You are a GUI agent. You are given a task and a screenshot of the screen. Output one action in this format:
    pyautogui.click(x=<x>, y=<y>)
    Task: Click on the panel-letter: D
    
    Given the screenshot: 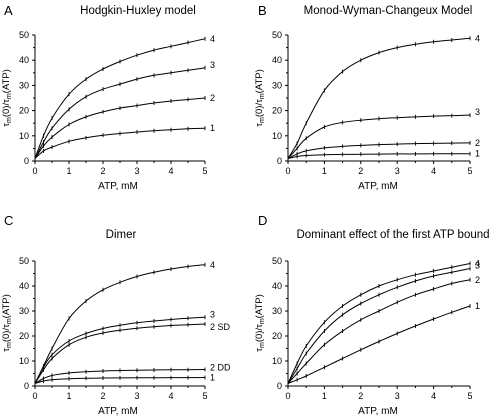 What is the action you would take?
    pyautogui.click(x=262, y=220)
    